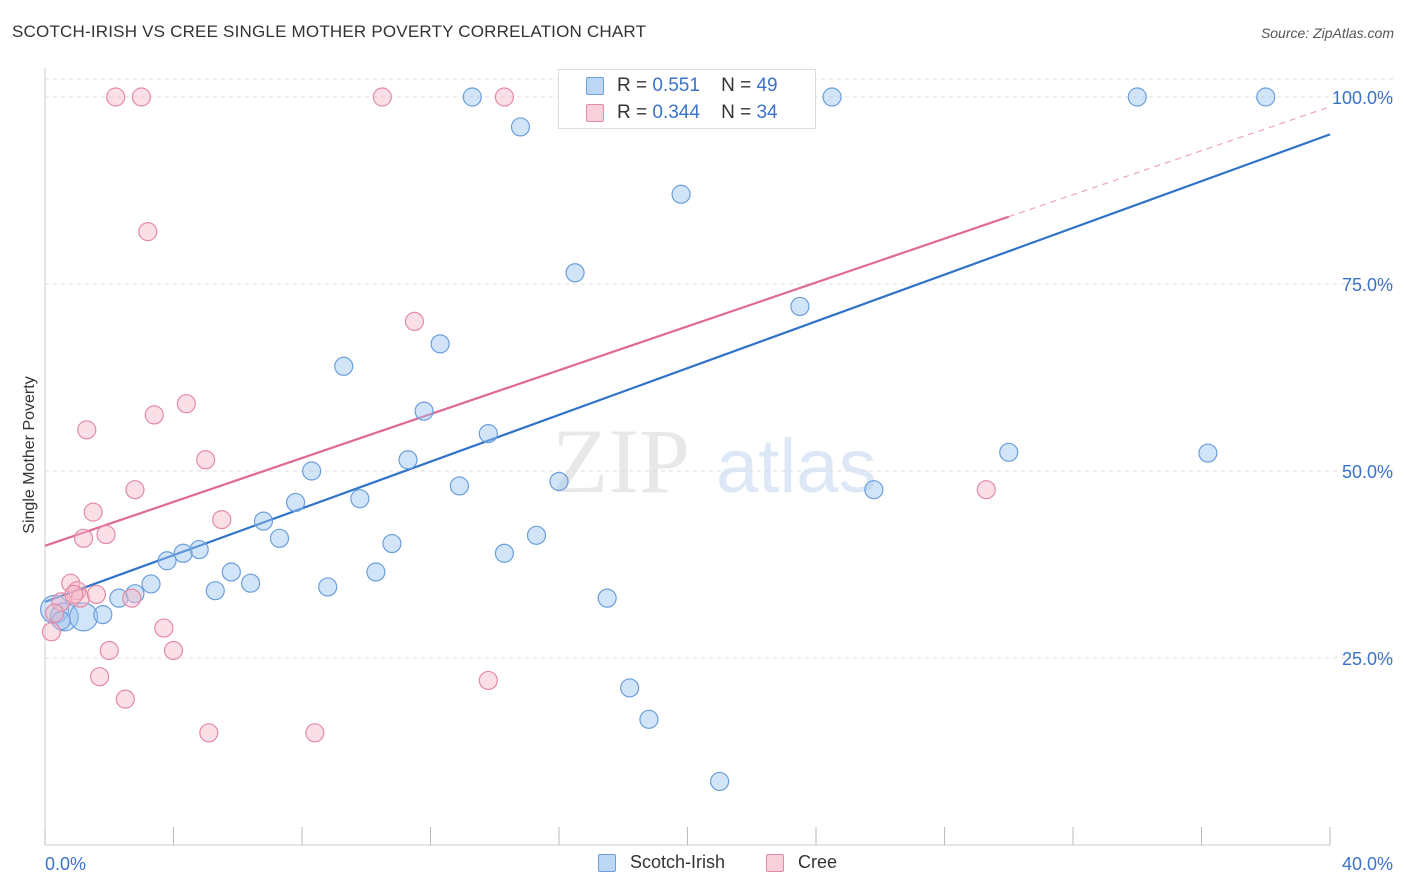 This screenshot has height=892, width=1406. What do you see at coordinates (1362, 98) in the screenshot?
I see `y-tick-label: 100.0%` at bounding box center [1362, 98].